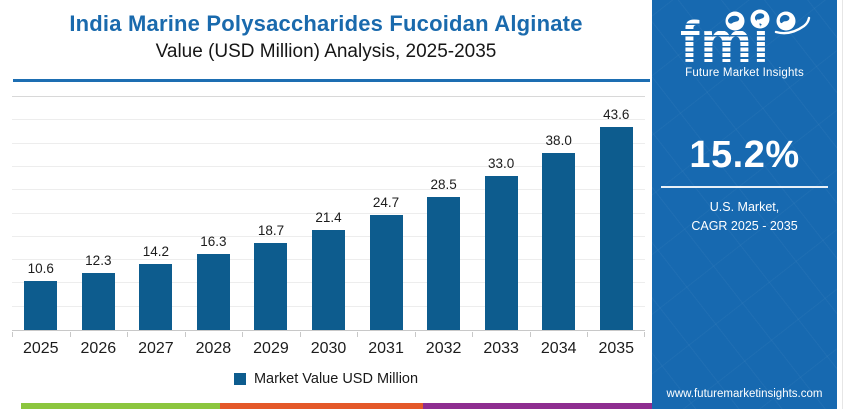 The image size is (850, 411). What do you see at coordinates (271, 348) in the screenshot?
I see `x-axis-label-2029: 2029` at bounding box center [271, 348].